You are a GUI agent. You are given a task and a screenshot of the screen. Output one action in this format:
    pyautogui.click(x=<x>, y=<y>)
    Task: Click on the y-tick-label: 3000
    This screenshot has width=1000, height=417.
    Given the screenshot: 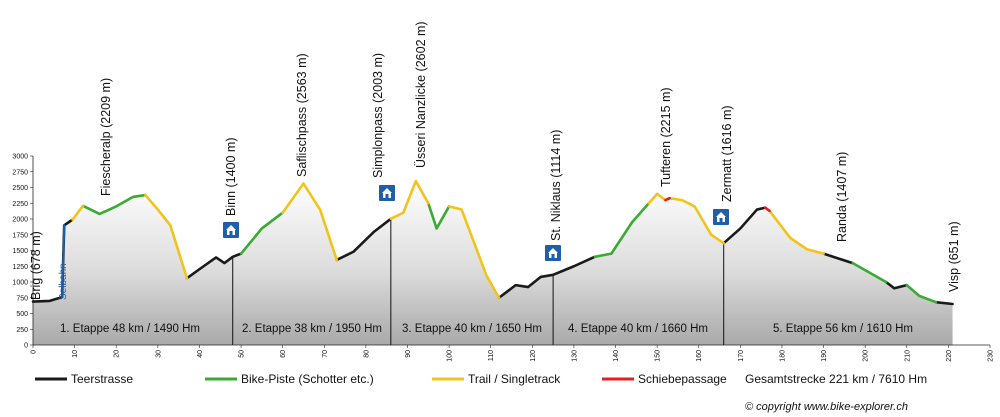 What is the action you would take?
    pyautogui.click(x=20, y=157)
    